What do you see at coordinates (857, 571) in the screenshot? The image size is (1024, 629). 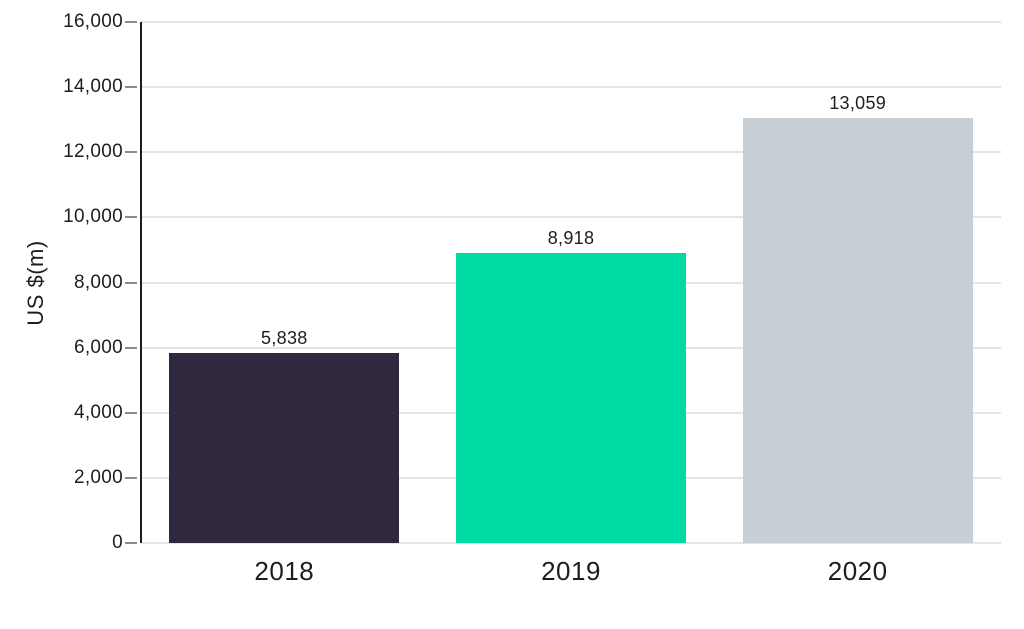 I see `x-axis-label-2020: 2020` at bounding box center [857, 571].